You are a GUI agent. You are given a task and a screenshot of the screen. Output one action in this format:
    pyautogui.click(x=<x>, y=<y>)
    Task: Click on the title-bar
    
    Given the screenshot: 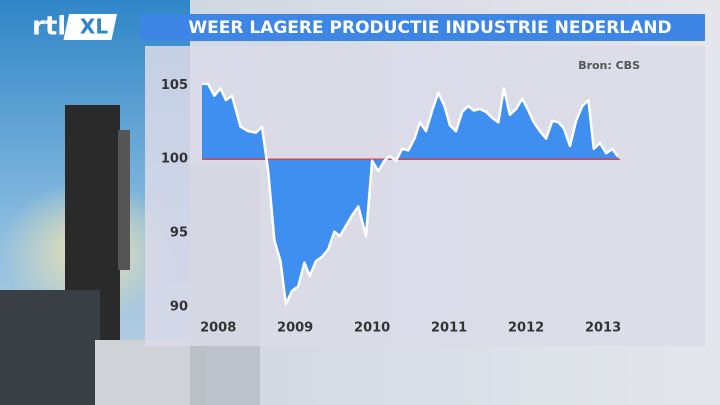 What is the action you would take?
    pyautogui.click(x=422, y=27)
    